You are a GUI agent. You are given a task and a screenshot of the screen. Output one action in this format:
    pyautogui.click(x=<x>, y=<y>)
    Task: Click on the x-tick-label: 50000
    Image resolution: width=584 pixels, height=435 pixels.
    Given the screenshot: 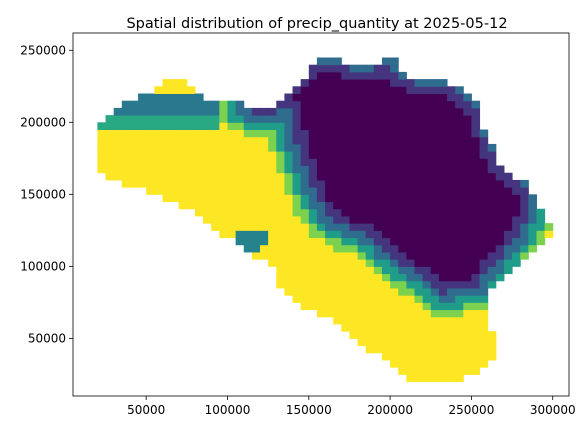 What is the action you would take?
    pyautogui.click(x=146, y=410)
    